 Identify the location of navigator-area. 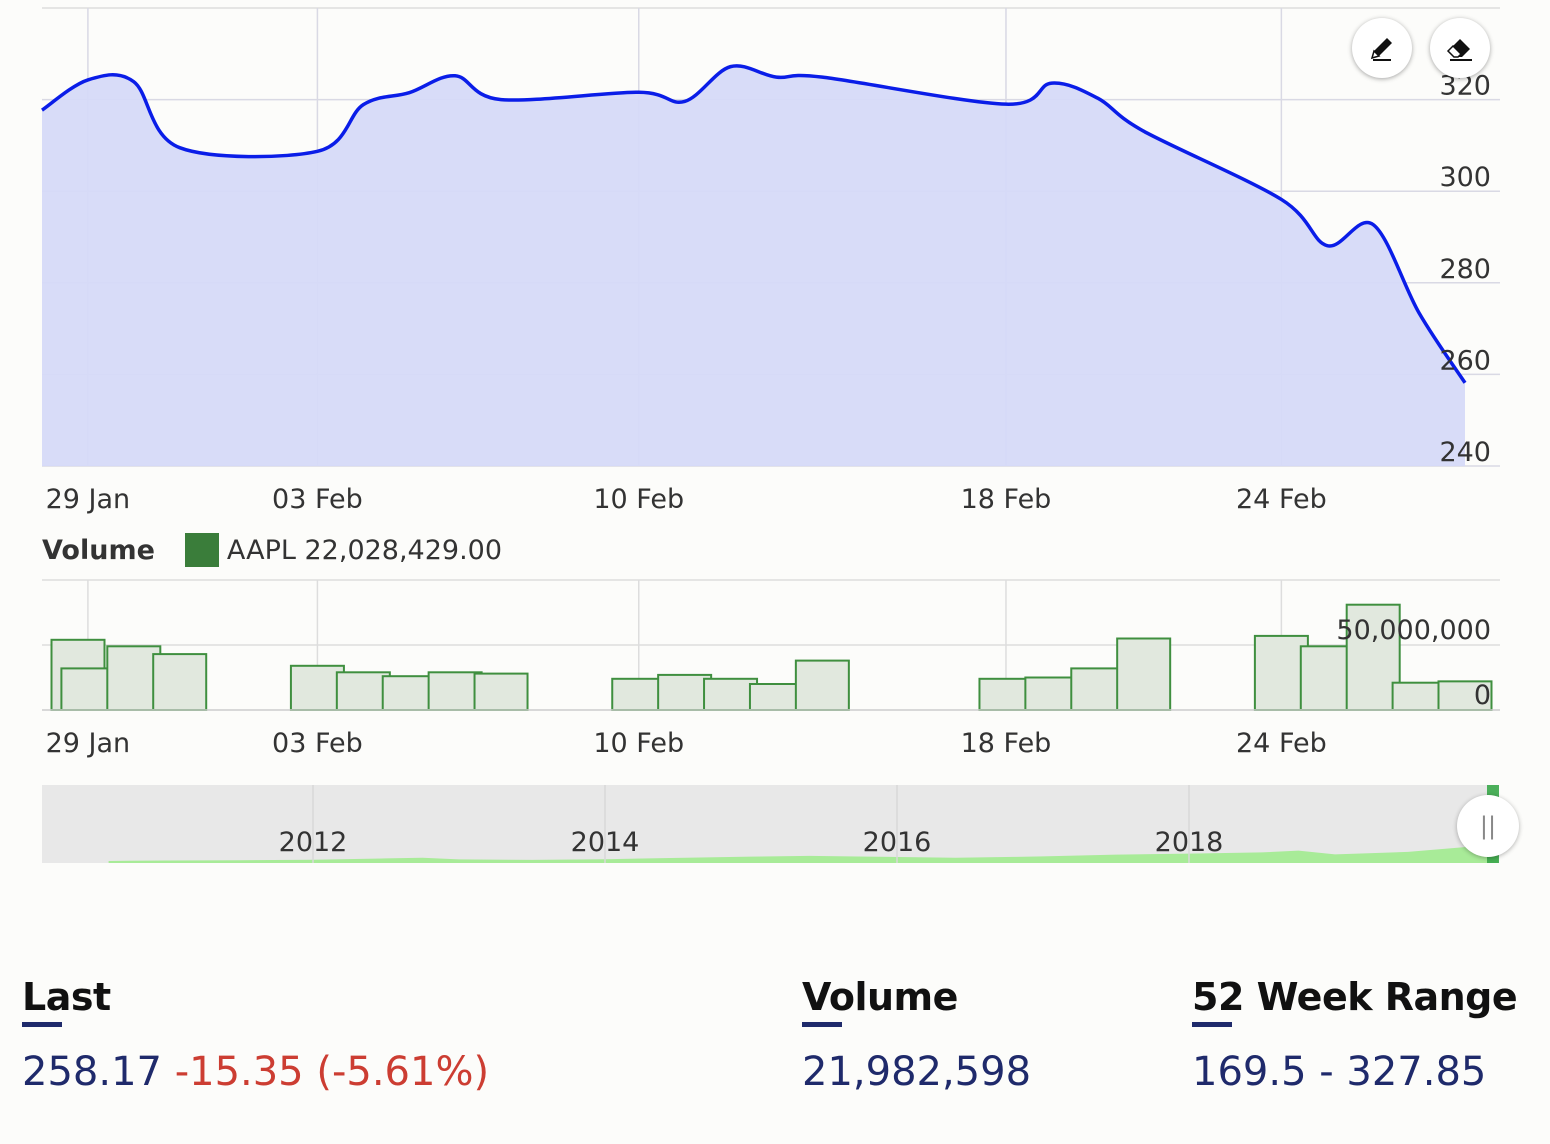
(803, 854).